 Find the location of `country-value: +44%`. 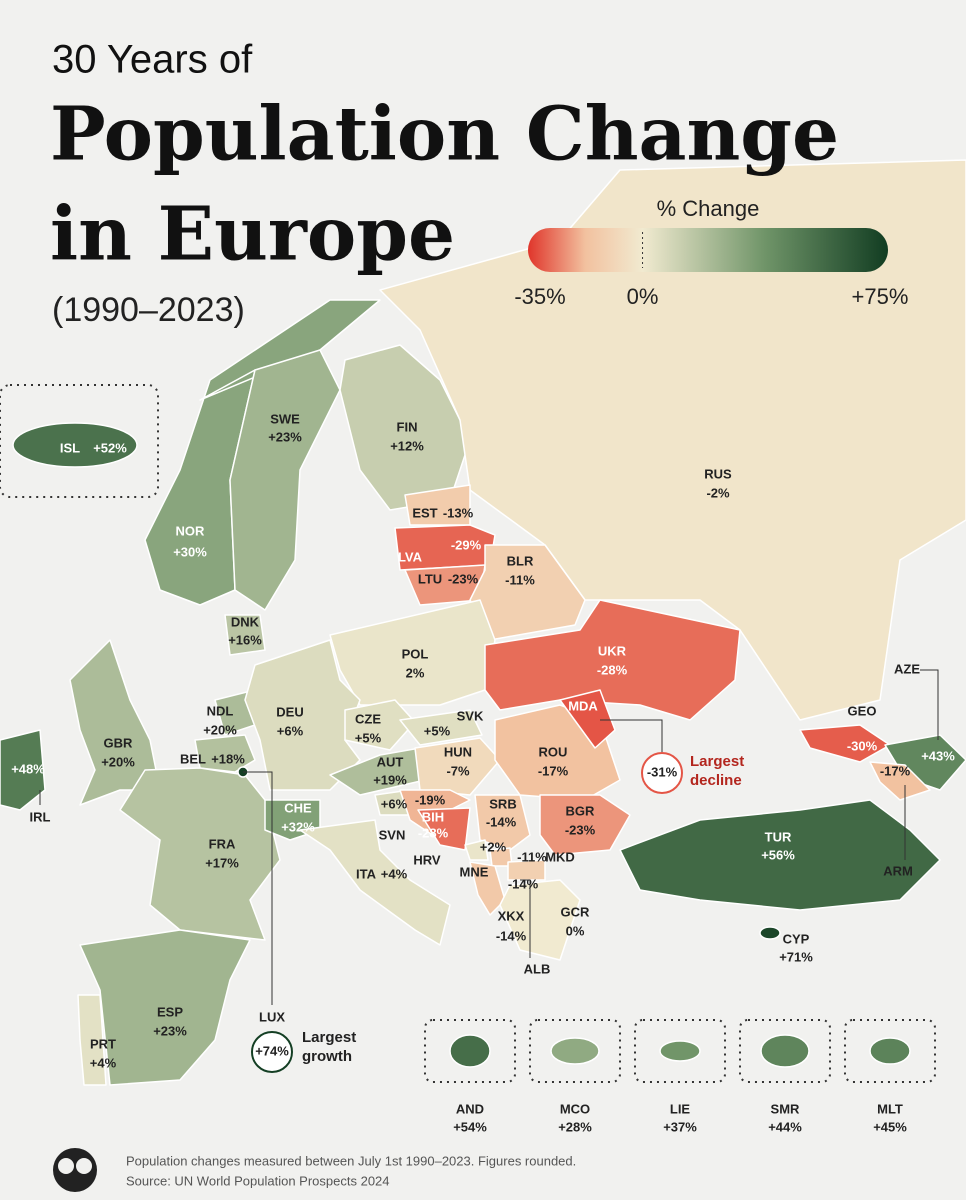

country-value: +44% is located at coordinates (785, 1126).